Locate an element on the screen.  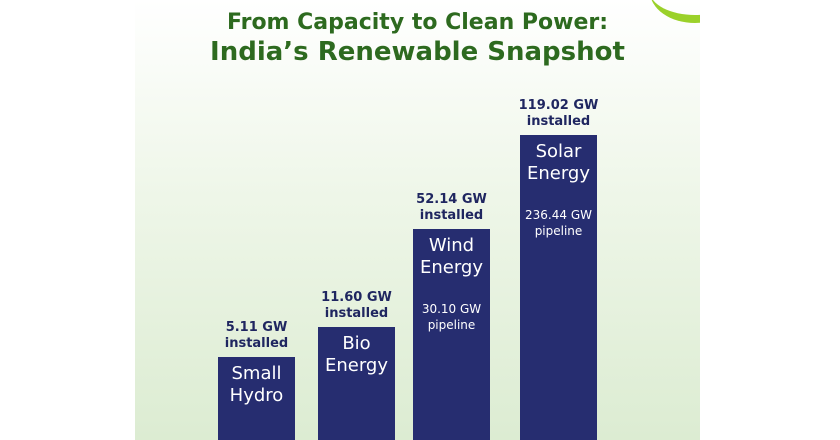
category-label: Solar Energy is located at coordinates (558, 162).